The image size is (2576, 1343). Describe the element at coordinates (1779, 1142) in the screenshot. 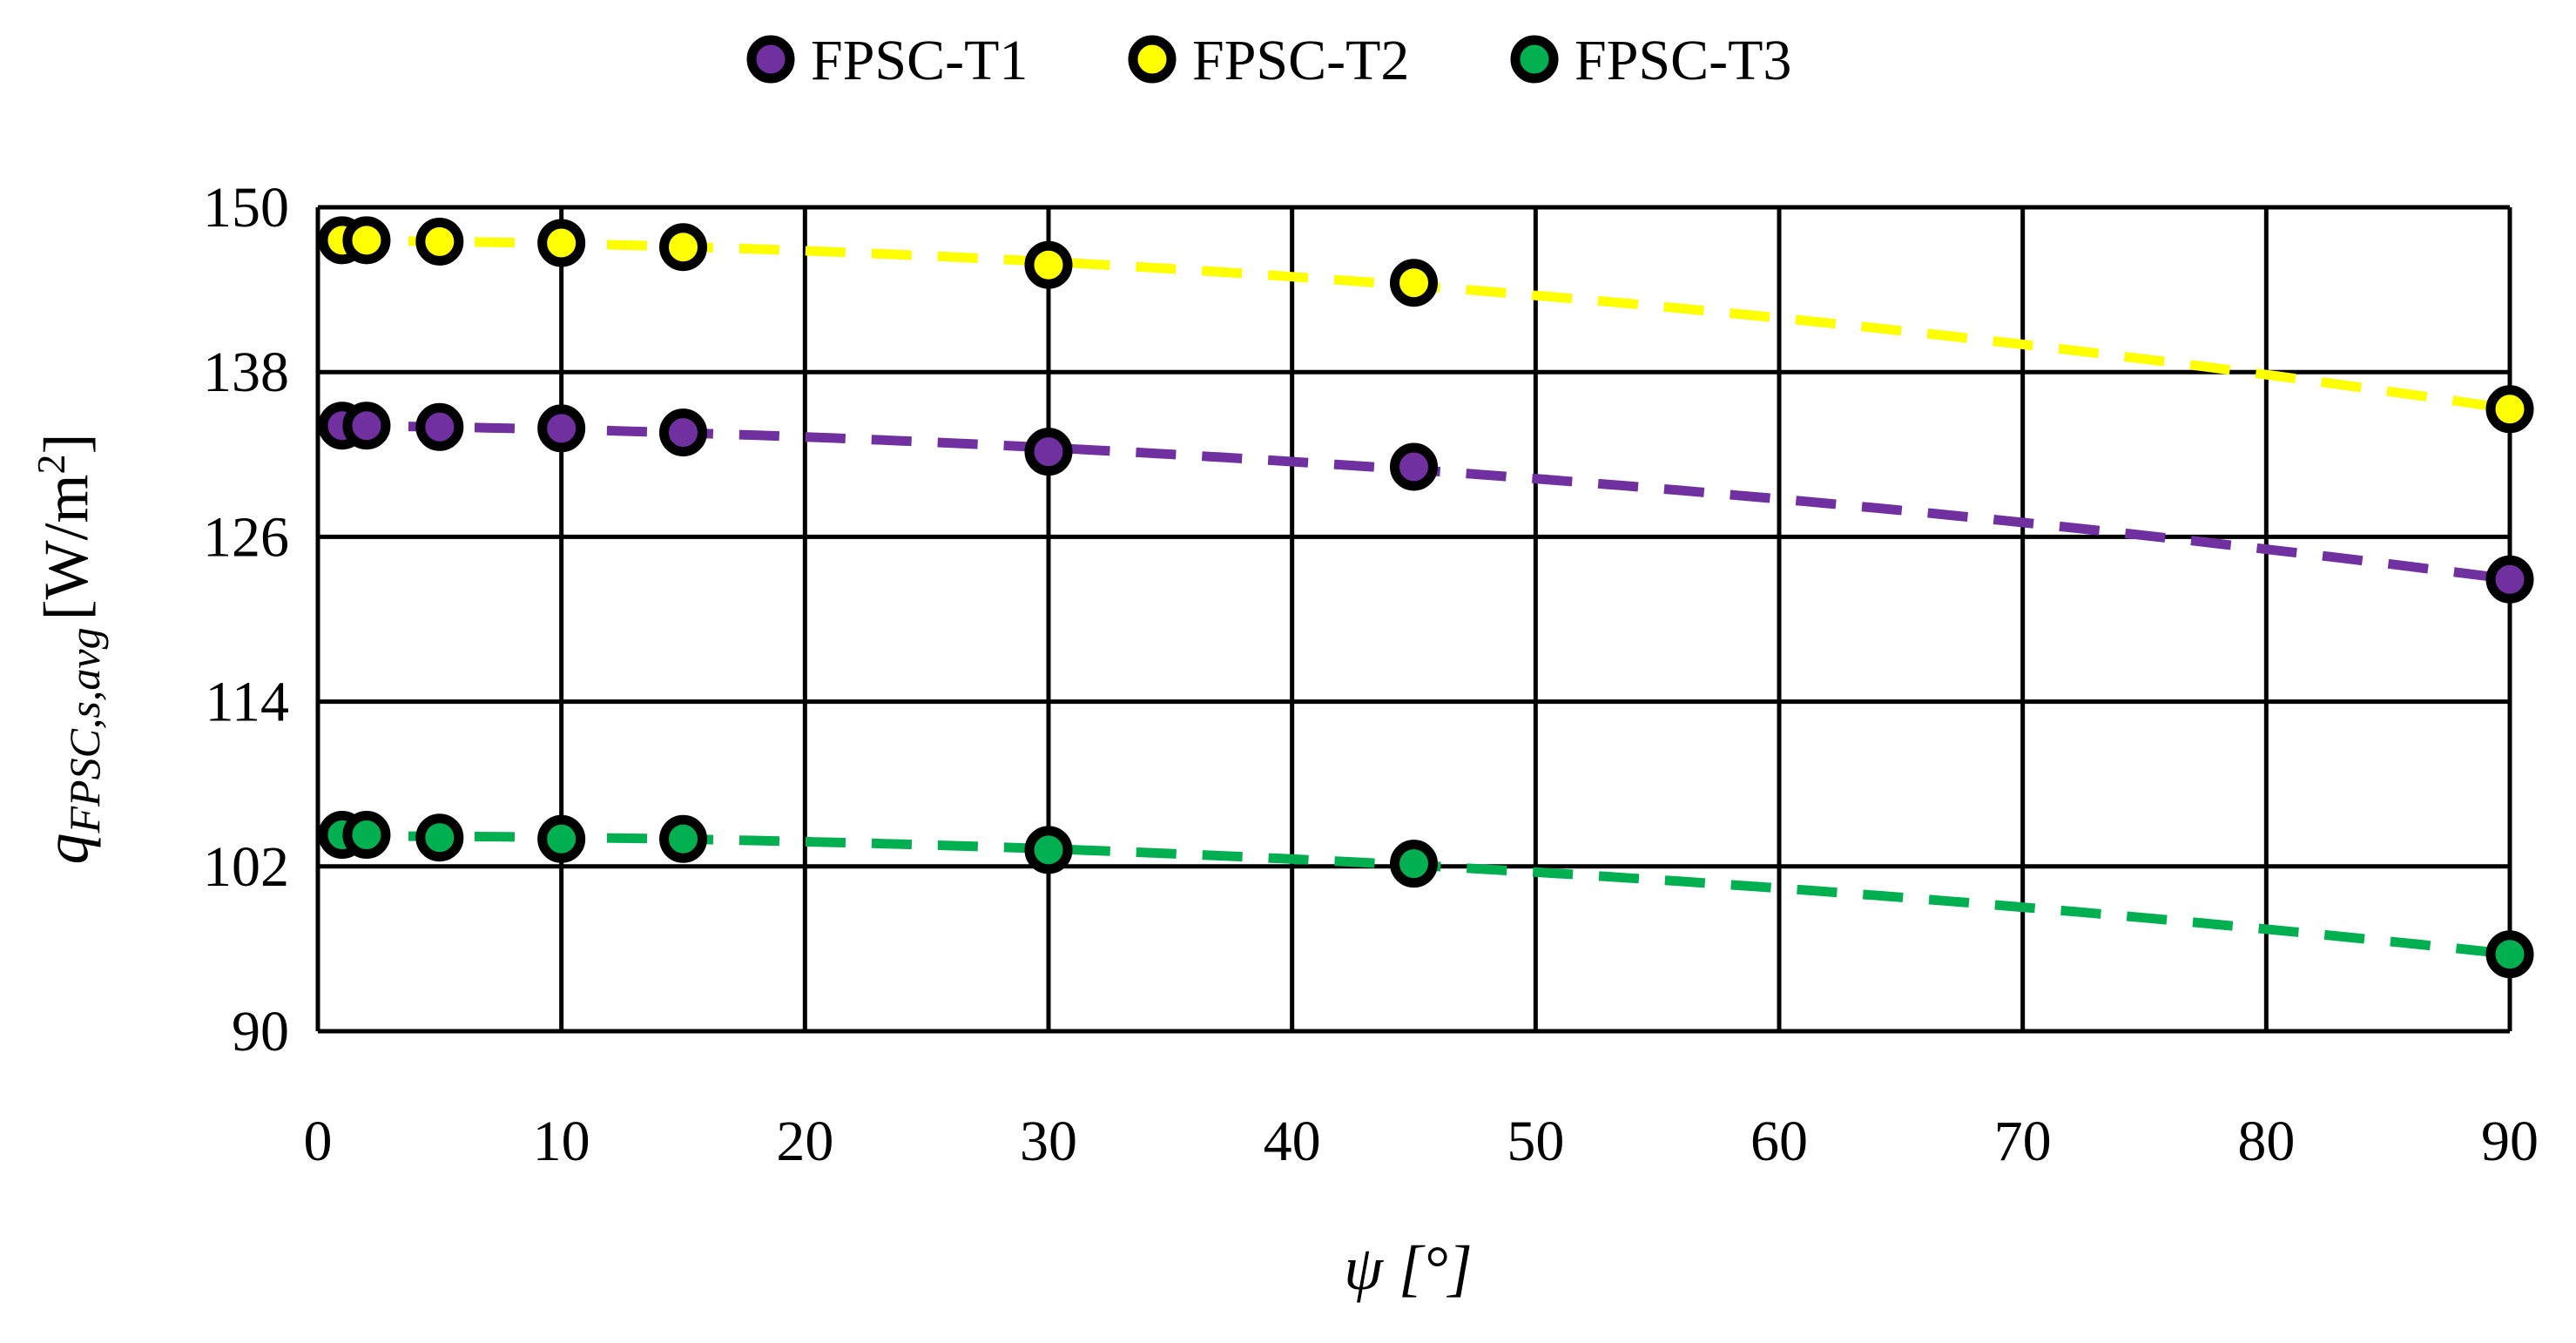

I see `x-tick-label: 60` at that location.